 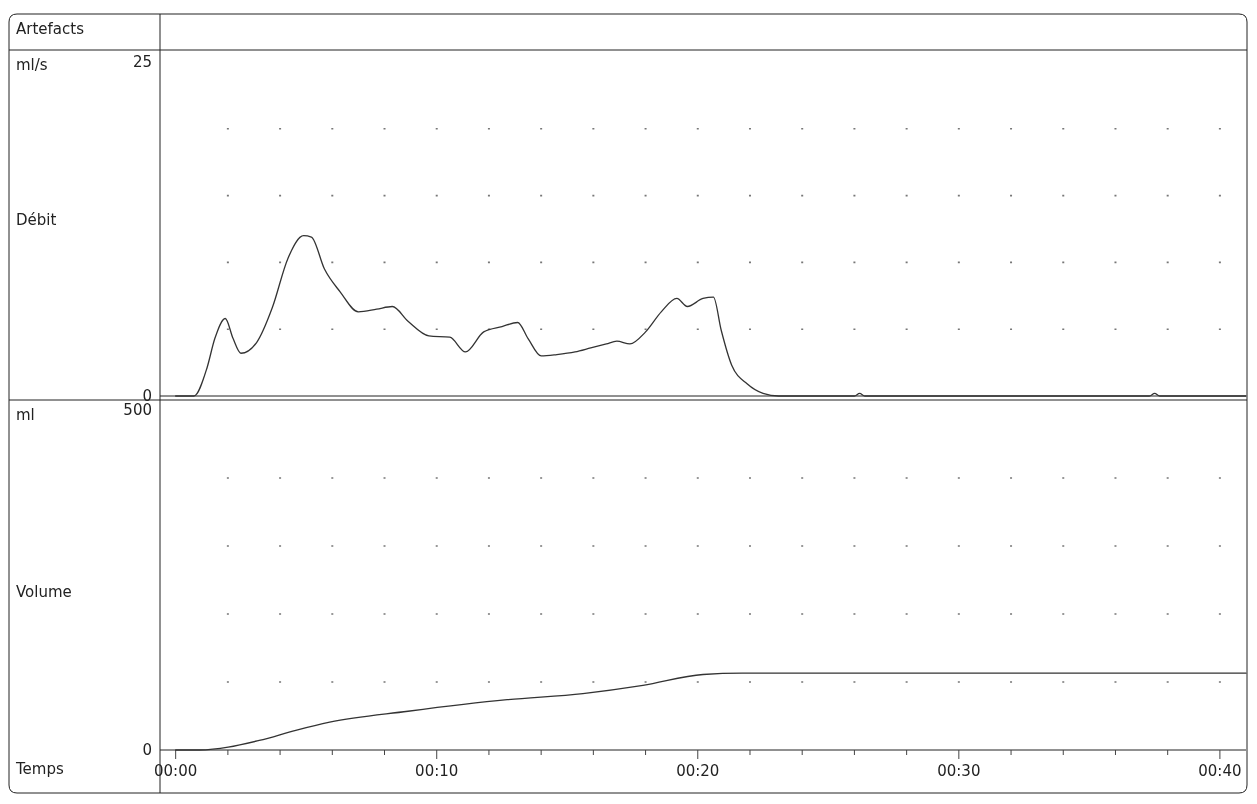 What do you see at coordinates (25, 415) in the screenshot?
I see `text: ml` at bounding box center [25, 415].